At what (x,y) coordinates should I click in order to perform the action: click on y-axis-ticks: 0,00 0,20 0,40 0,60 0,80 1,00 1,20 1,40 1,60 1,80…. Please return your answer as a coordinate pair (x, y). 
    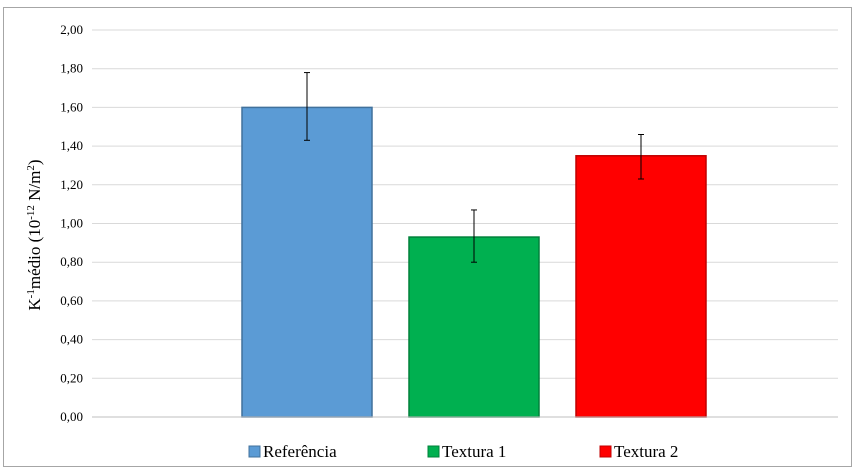
    Looking at the image, I should click on (71, 223).